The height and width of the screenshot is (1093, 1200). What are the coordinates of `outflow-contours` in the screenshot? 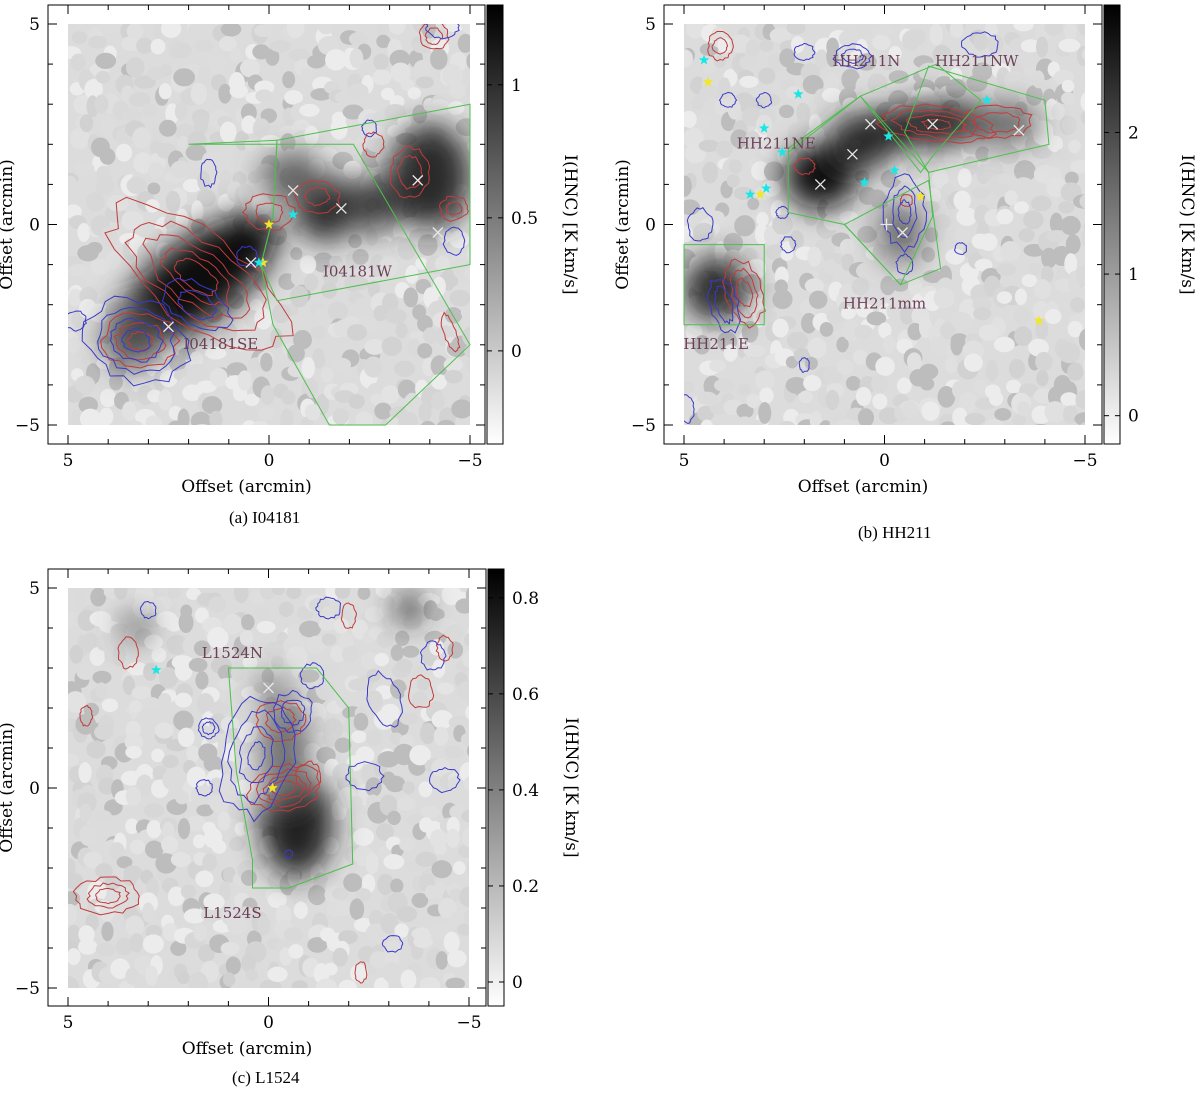 It's located at (268, 205).